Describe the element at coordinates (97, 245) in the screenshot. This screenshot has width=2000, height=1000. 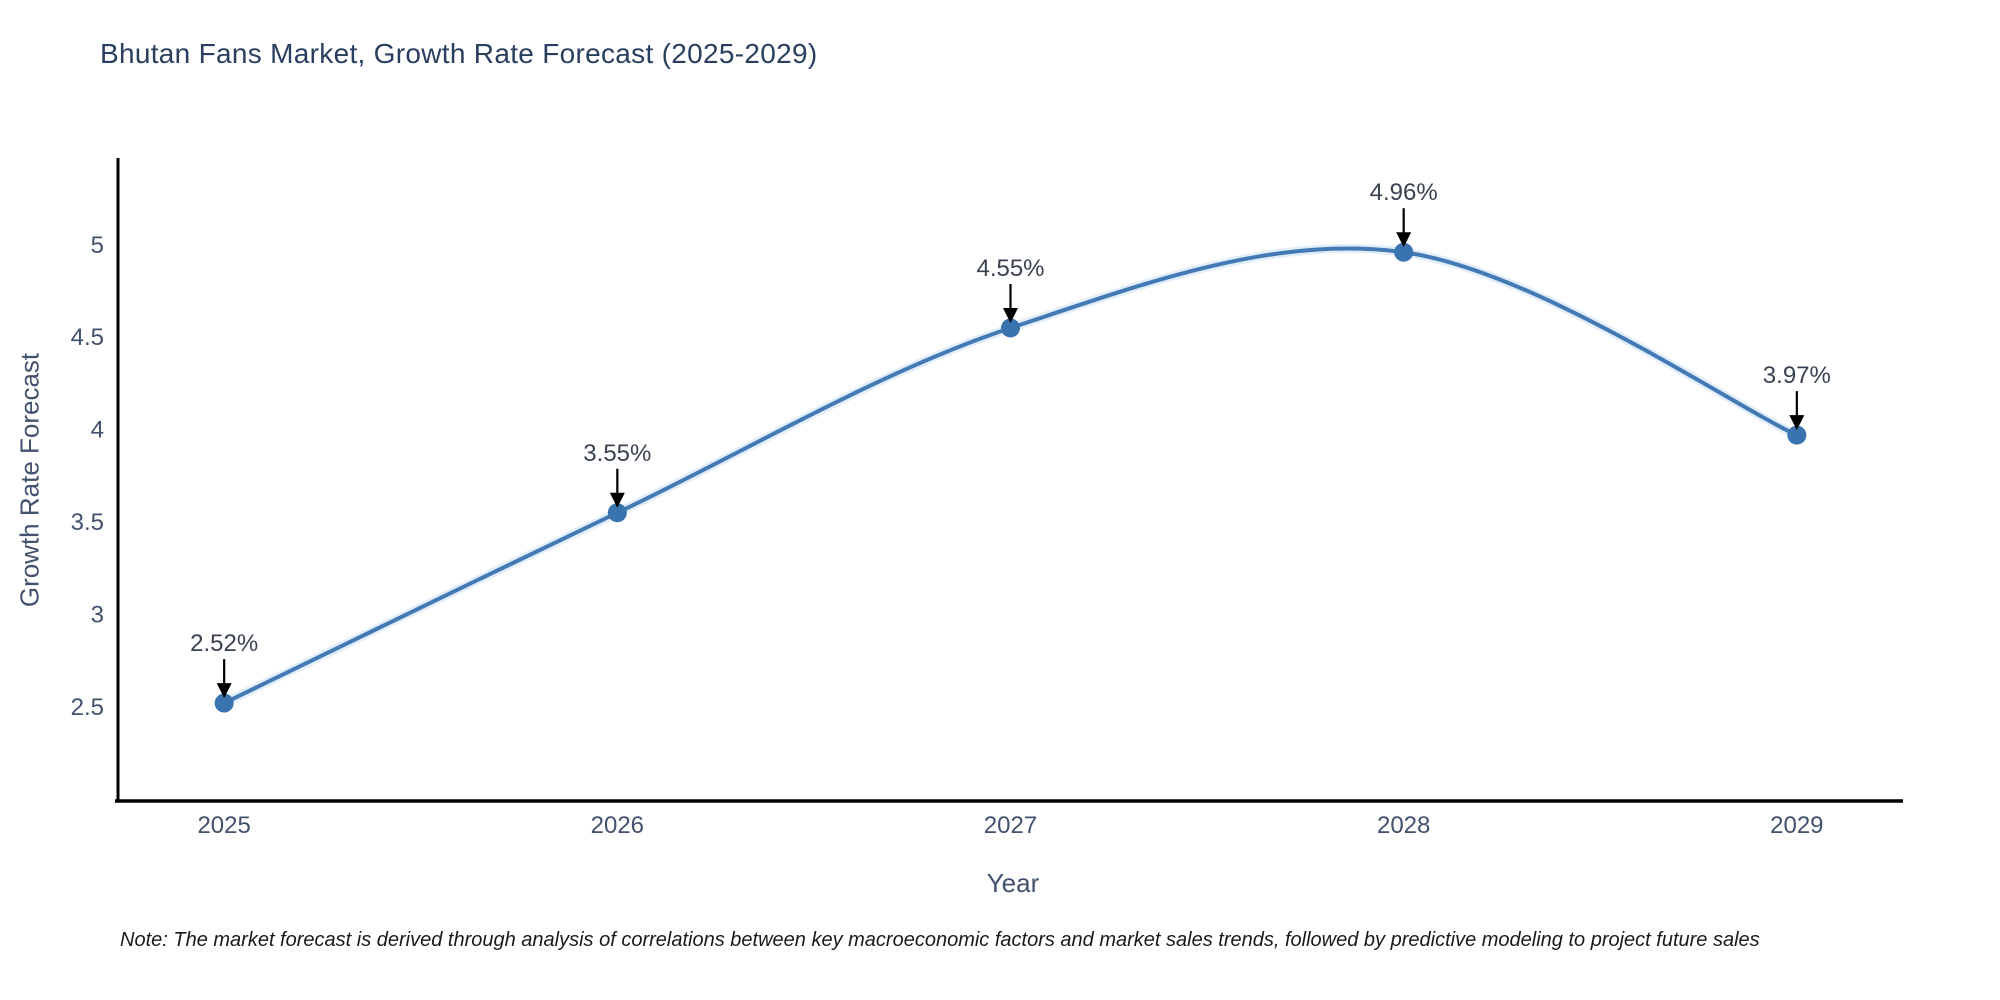
I see `y-tick-label: 5` at that location.